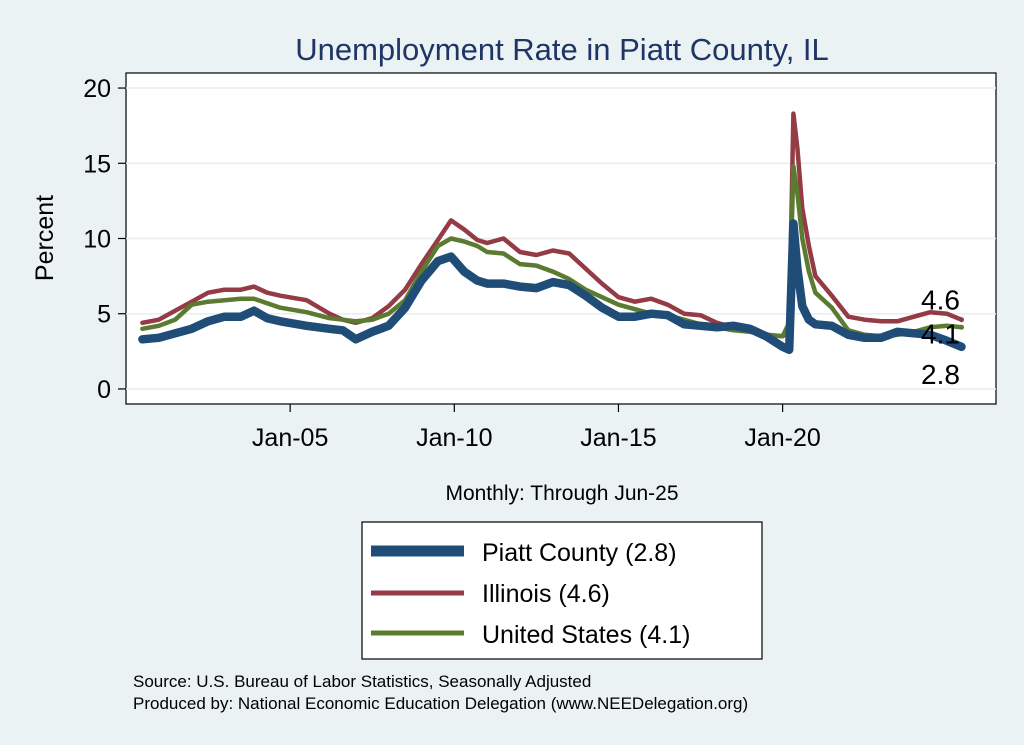 This screenshot has height=745, width=1024. Describe the element at coordinates (454, 438) in the screenshot. I see `x-tick-label: Jan-10` at that location.